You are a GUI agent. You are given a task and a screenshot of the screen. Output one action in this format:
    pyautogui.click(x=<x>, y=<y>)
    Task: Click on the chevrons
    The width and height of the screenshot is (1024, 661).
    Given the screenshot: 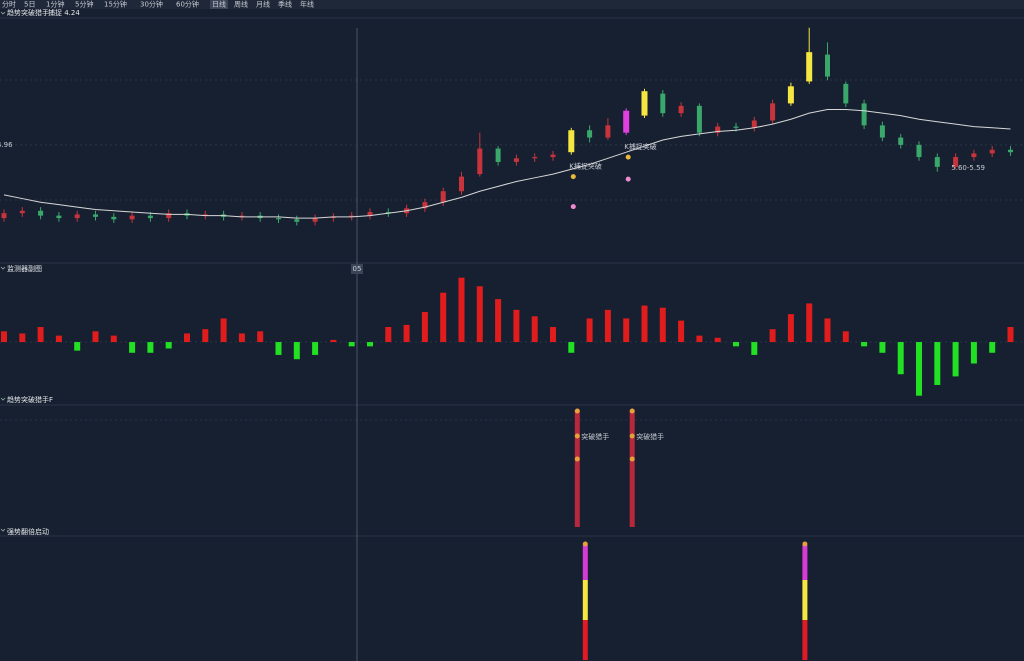 What is the action you would take?
    pyautogui.click(x=3, y=271)
    